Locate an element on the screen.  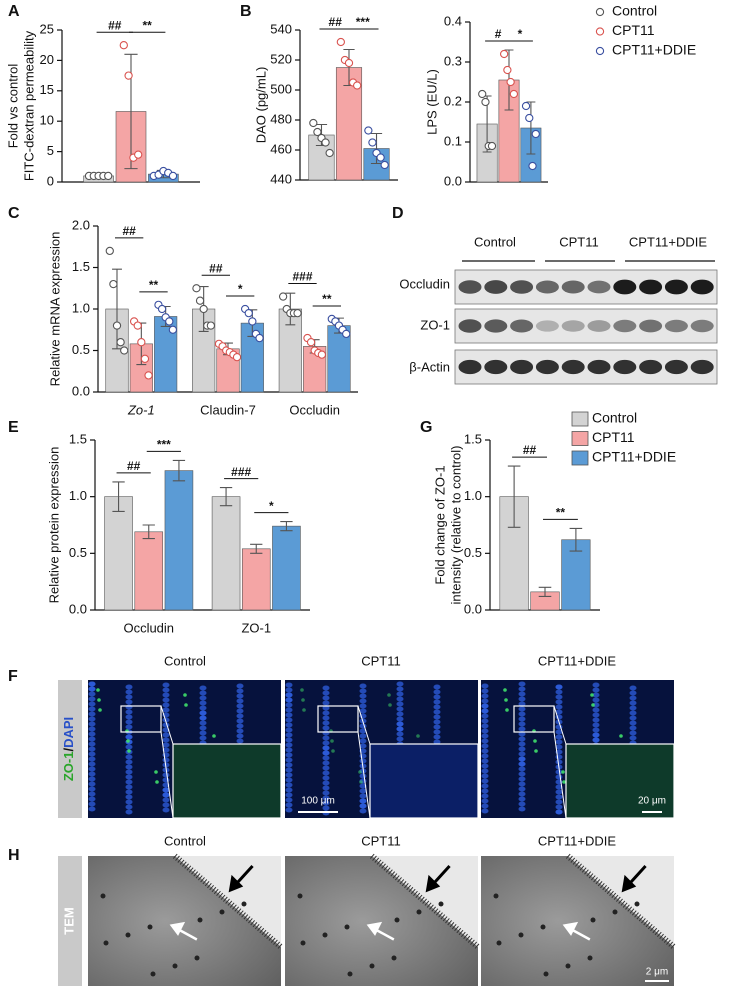
y-tick-label: 10 is located at coordinates (47, 120).